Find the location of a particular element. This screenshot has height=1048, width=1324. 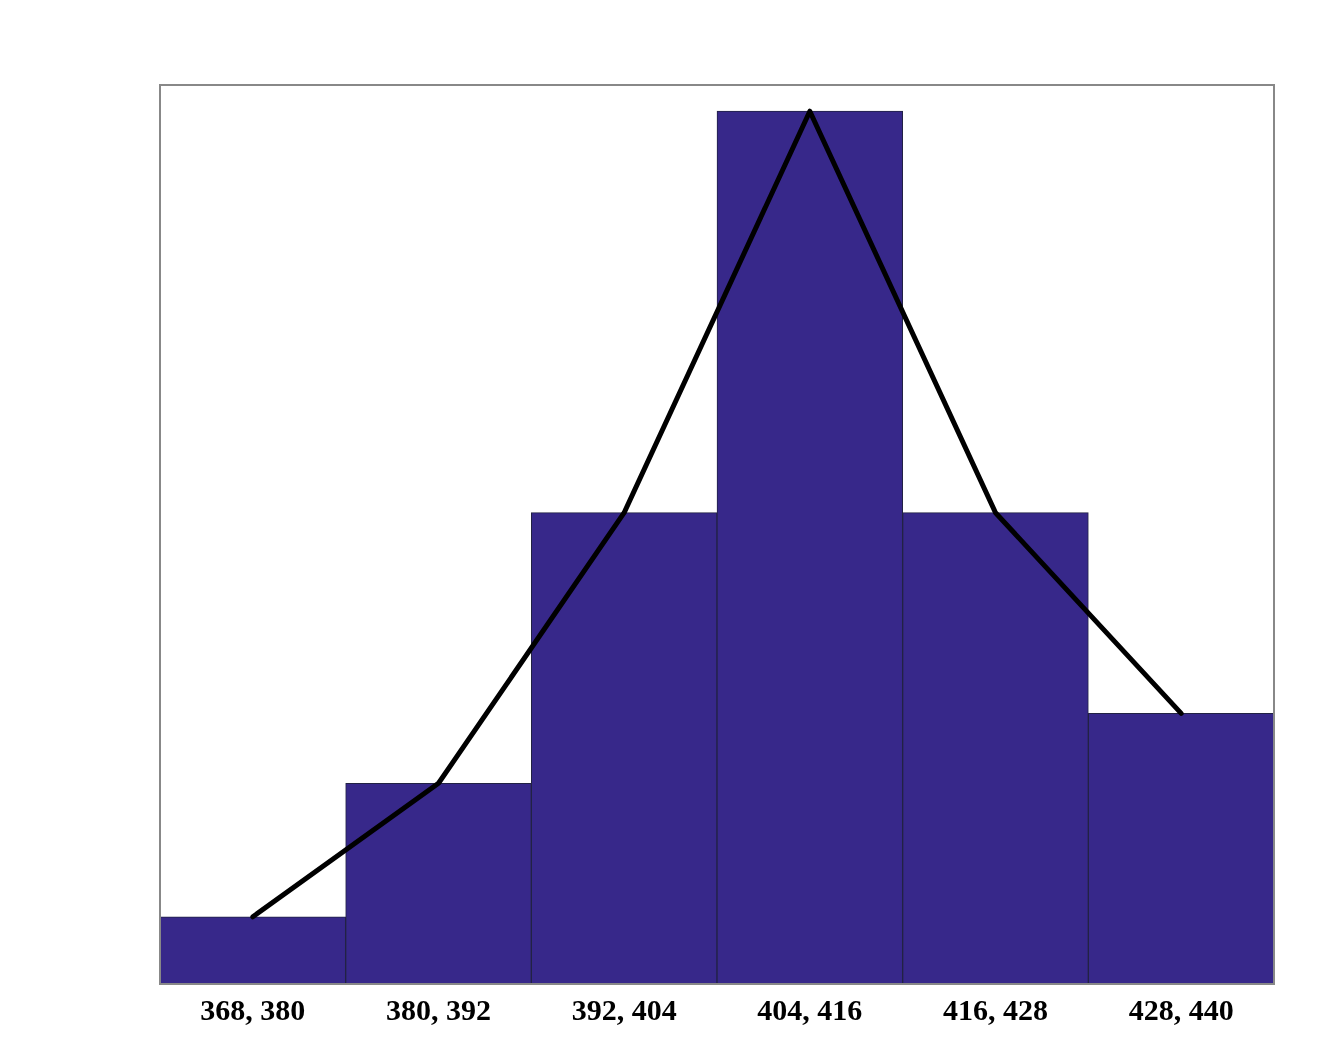

x-tick-label: 404, 416 is located at coordinates (810, 1009).